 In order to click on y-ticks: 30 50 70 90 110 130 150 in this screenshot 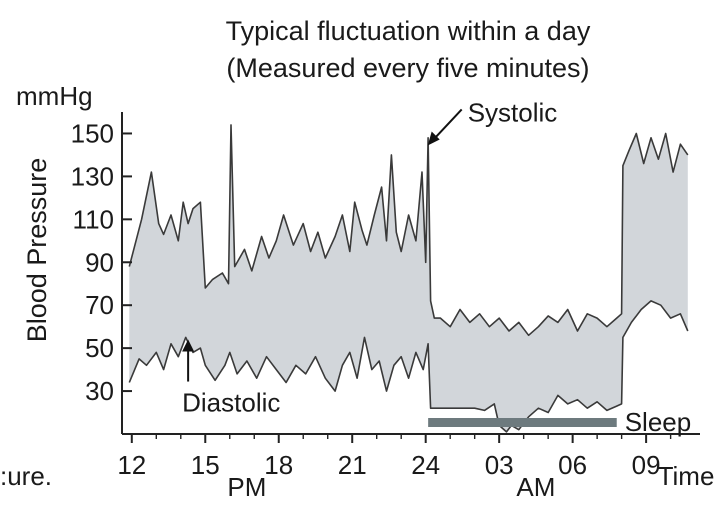, I will do `click(101, 262)`.